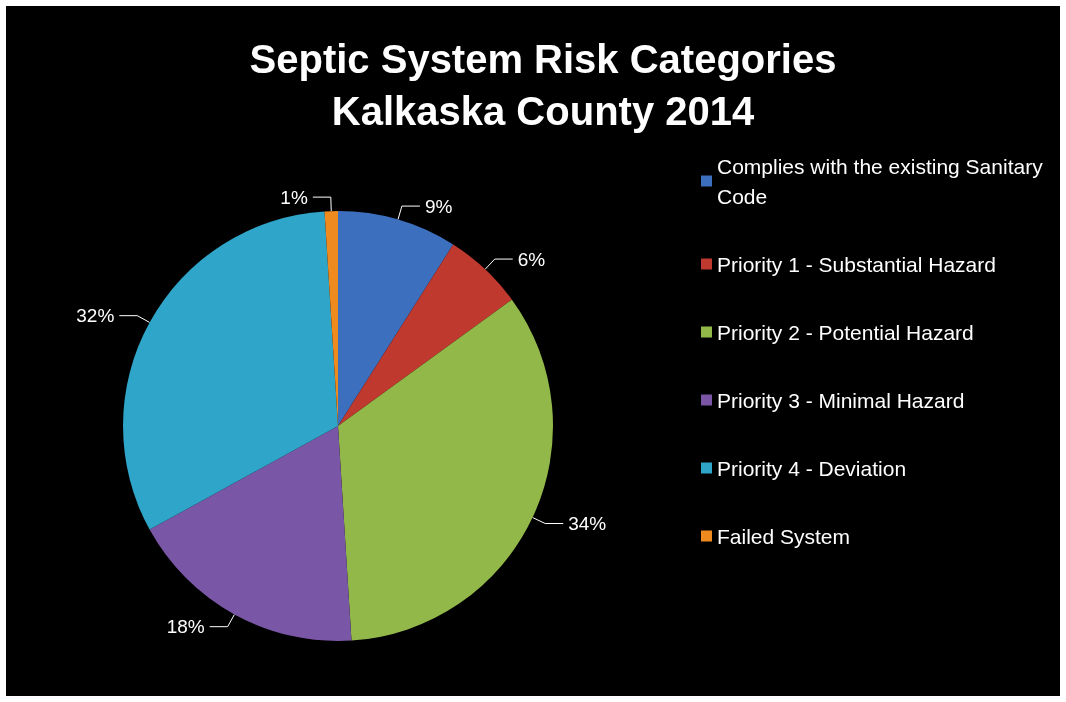 This screenshot has height=702, width=1066. I want to click on legend-label: Priority 1 - Substantial Hazard, so click(856, 264).